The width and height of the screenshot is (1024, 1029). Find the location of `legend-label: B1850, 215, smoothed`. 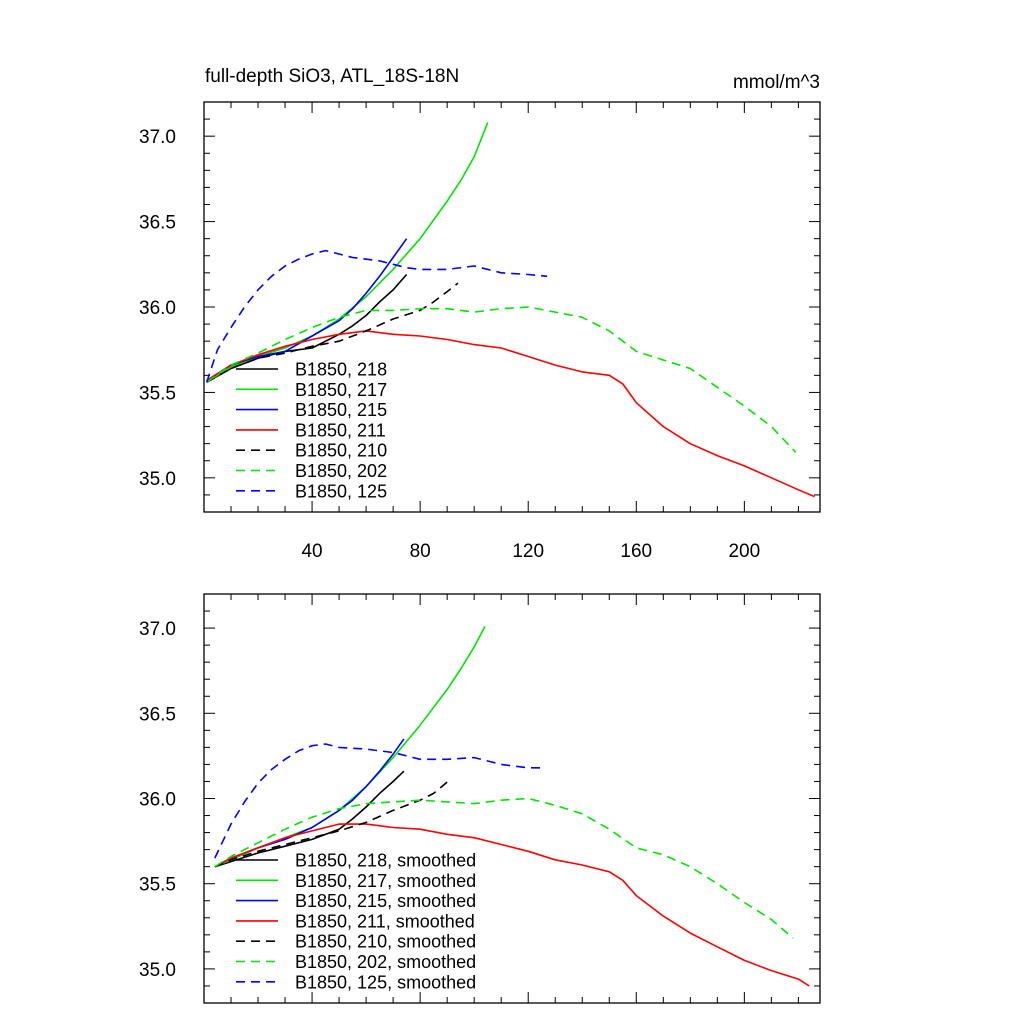

legend-label: B1850, 215, smoothed is located at coordinates (385, 901).